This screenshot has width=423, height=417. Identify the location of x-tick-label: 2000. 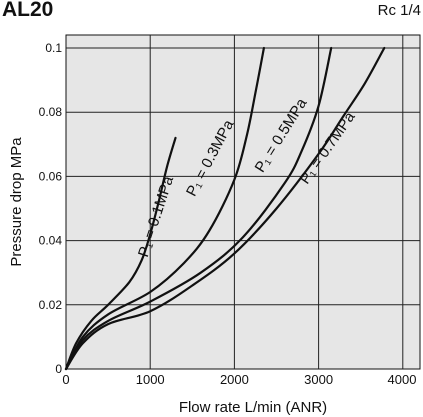
(234, 379).